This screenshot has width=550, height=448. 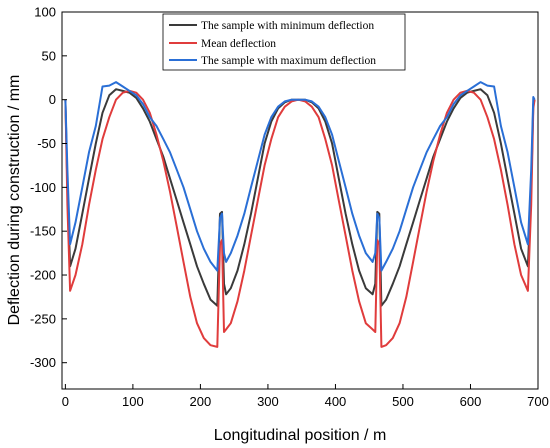 I want to click on y-axis-ticks: 100 50 0 -50 -100 -150 -200 -250 -300, so click(x=48, y=187).